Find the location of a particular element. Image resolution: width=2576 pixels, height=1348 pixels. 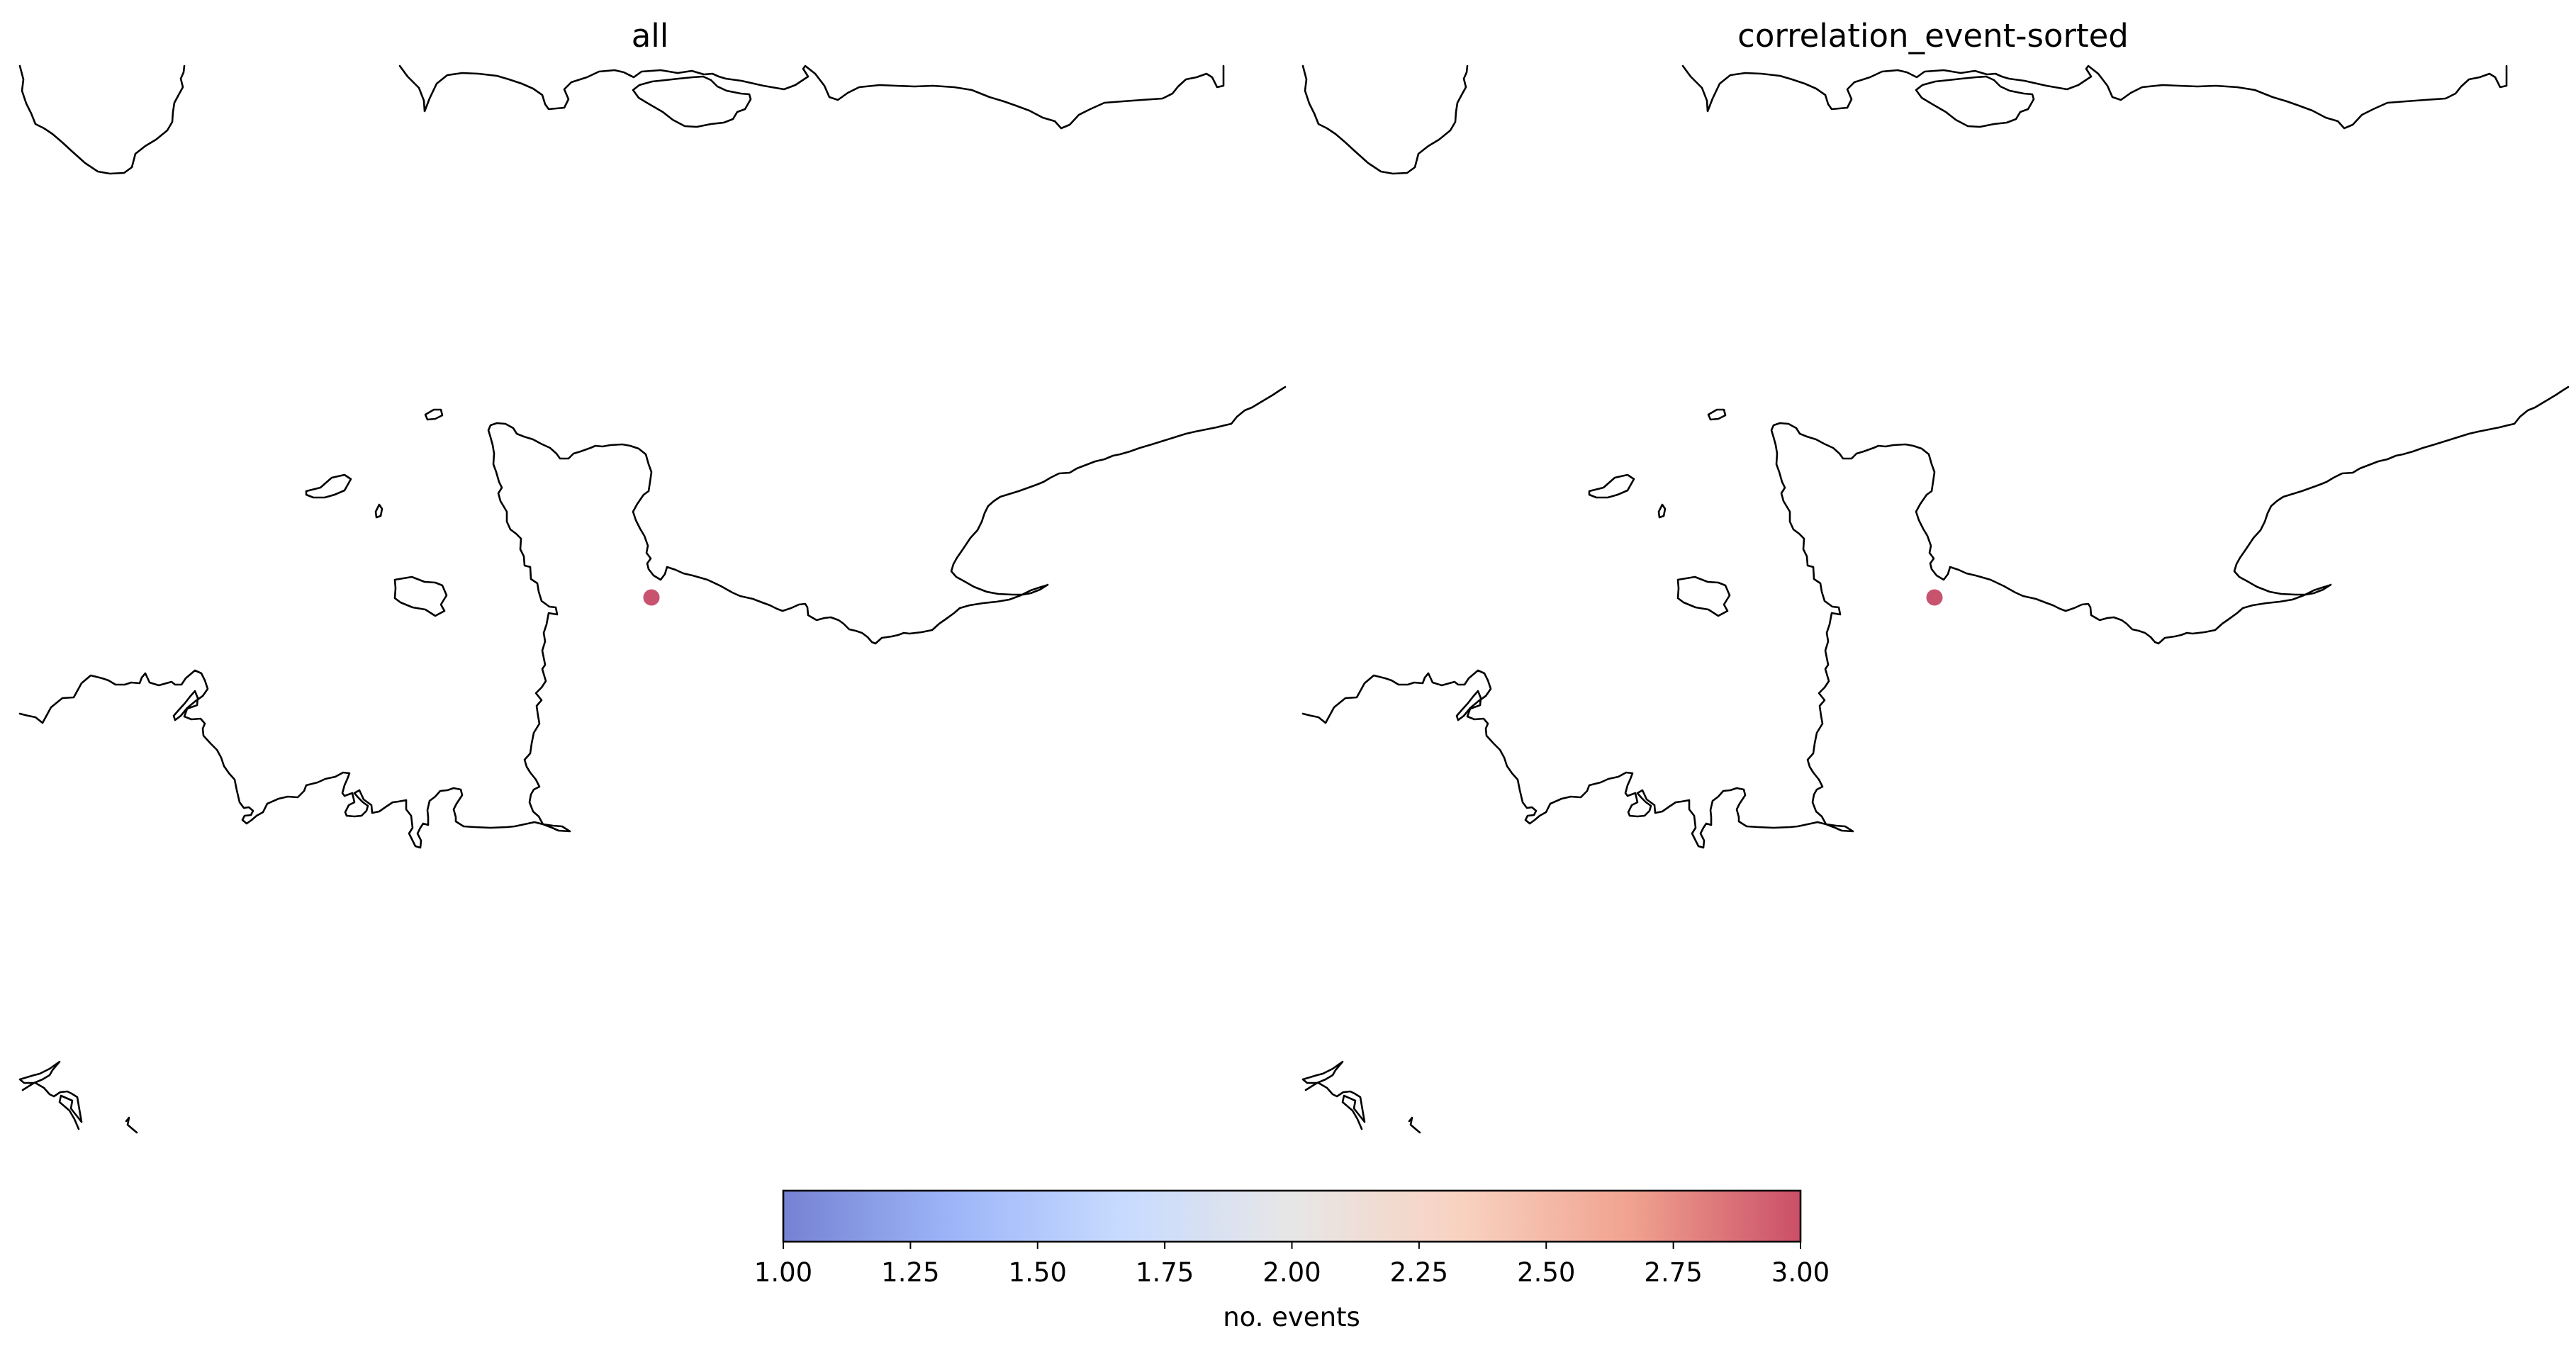

colorbar-tick-label: 2.75 is located at coordinates (1673, 1272).